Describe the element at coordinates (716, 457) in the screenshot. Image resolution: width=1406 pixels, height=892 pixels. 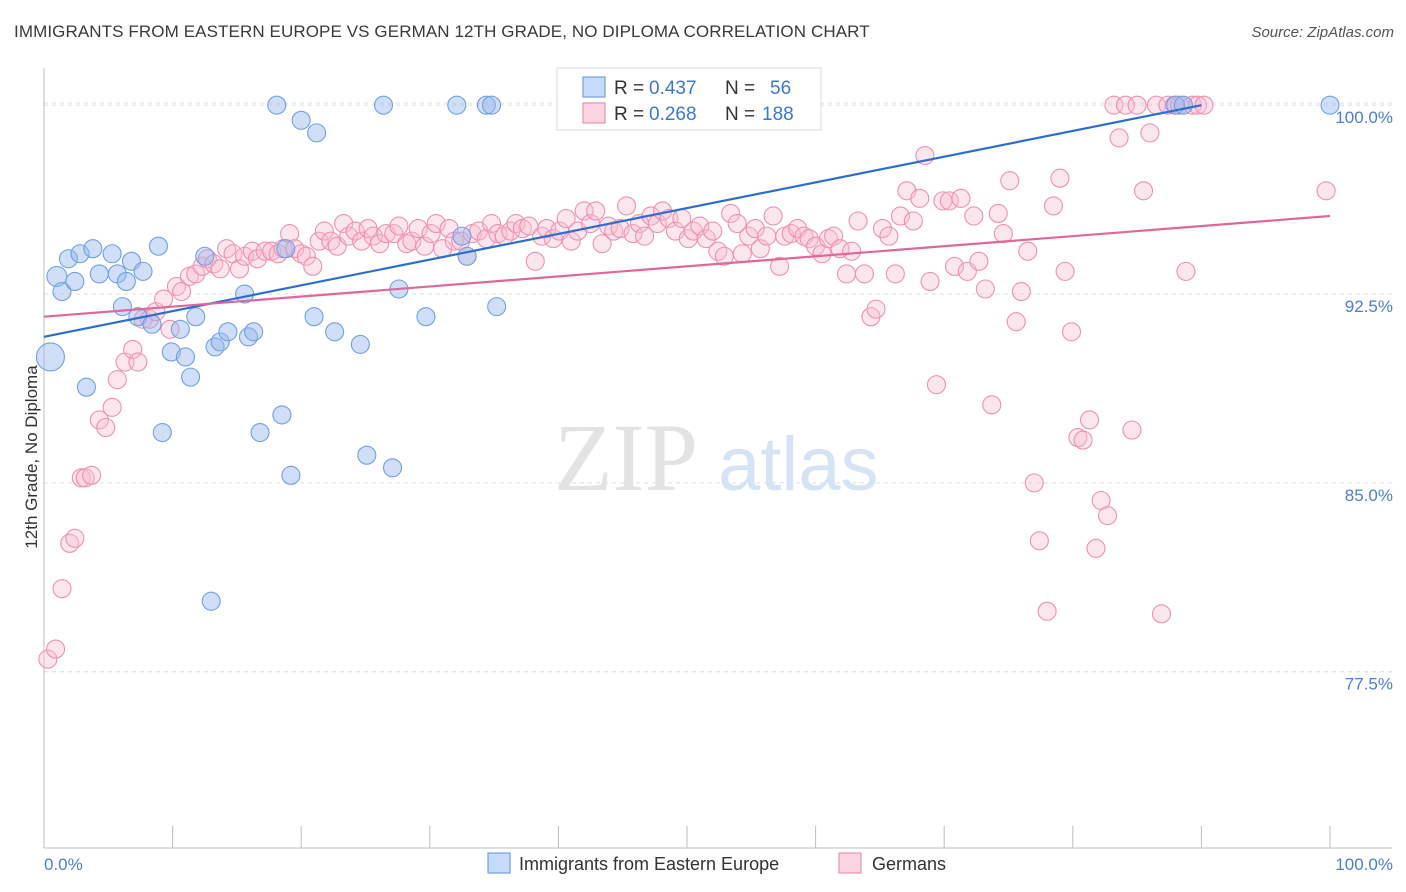
I see `watermark: ZIP atlas` at that location.